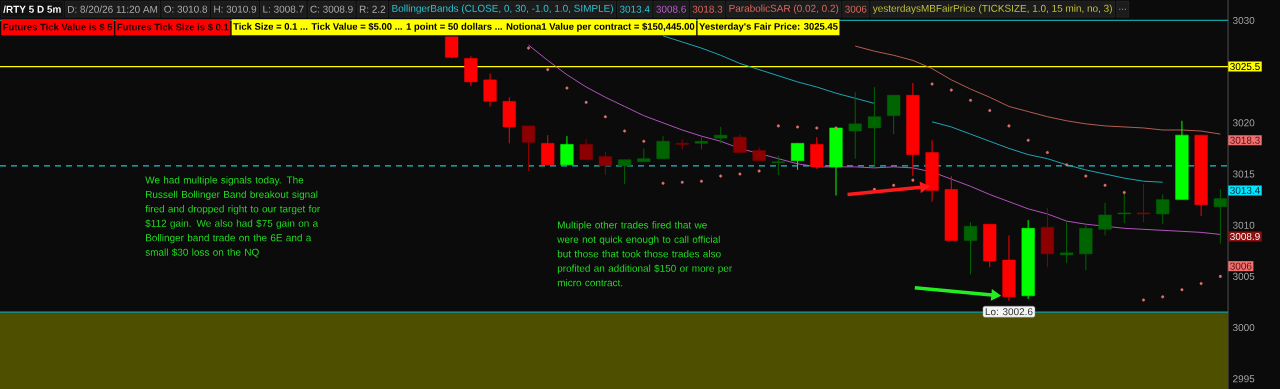 This screenshot has width=1280, height=389. What do you see at coordinates (502, 9) in the screenshot?
I see `annotation: BollingerBands (CLOSE, 0, 30, -1.0, 1.0, SIMPLE)` at bounding box center [502, 9].